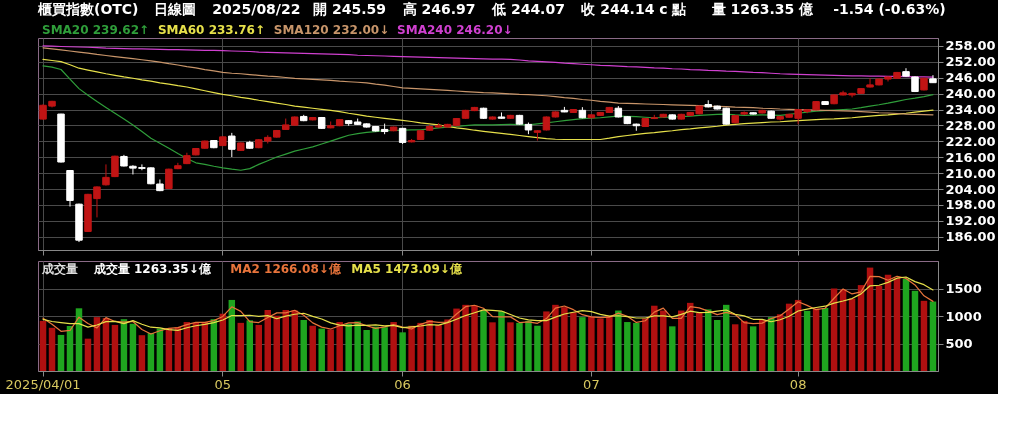  Describe the element at coordinates (223, 384) in the screenshot. I see `x-tick-label: 05` at that location.